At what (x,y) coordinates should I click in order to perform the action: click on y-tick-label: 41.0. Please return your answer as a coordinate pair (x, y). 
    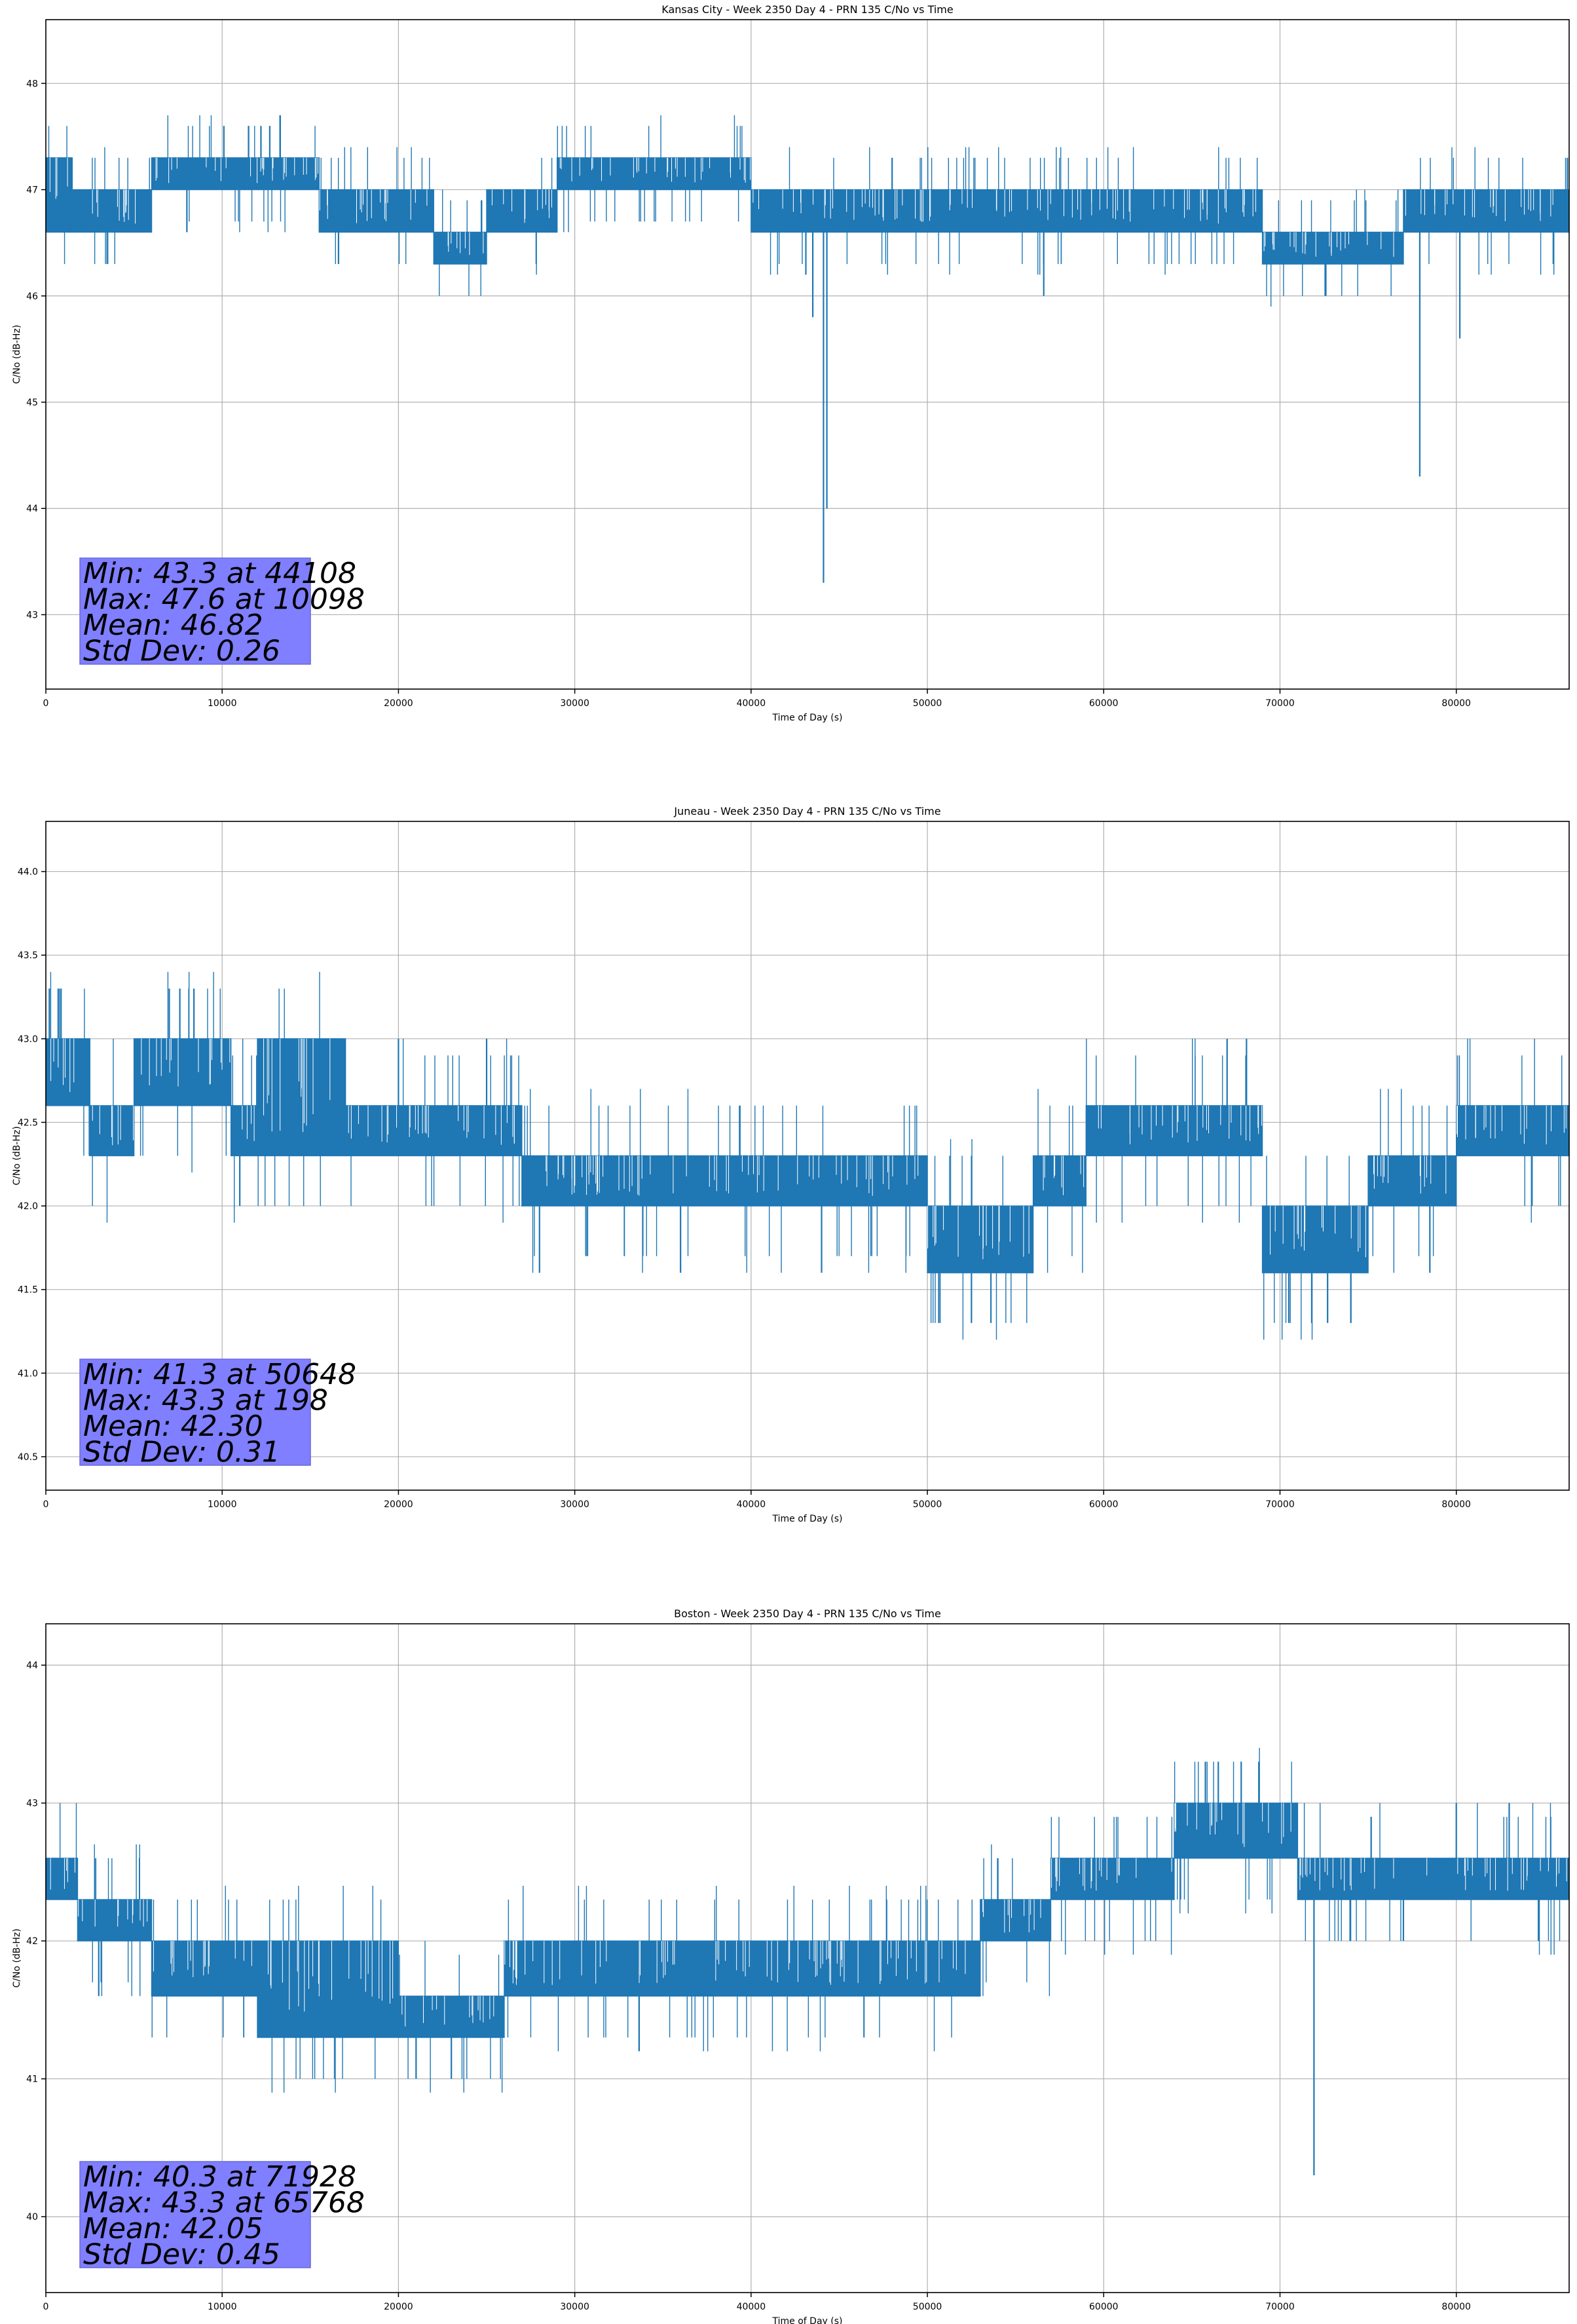
    Looking at the image, I should click on (28, 1373).